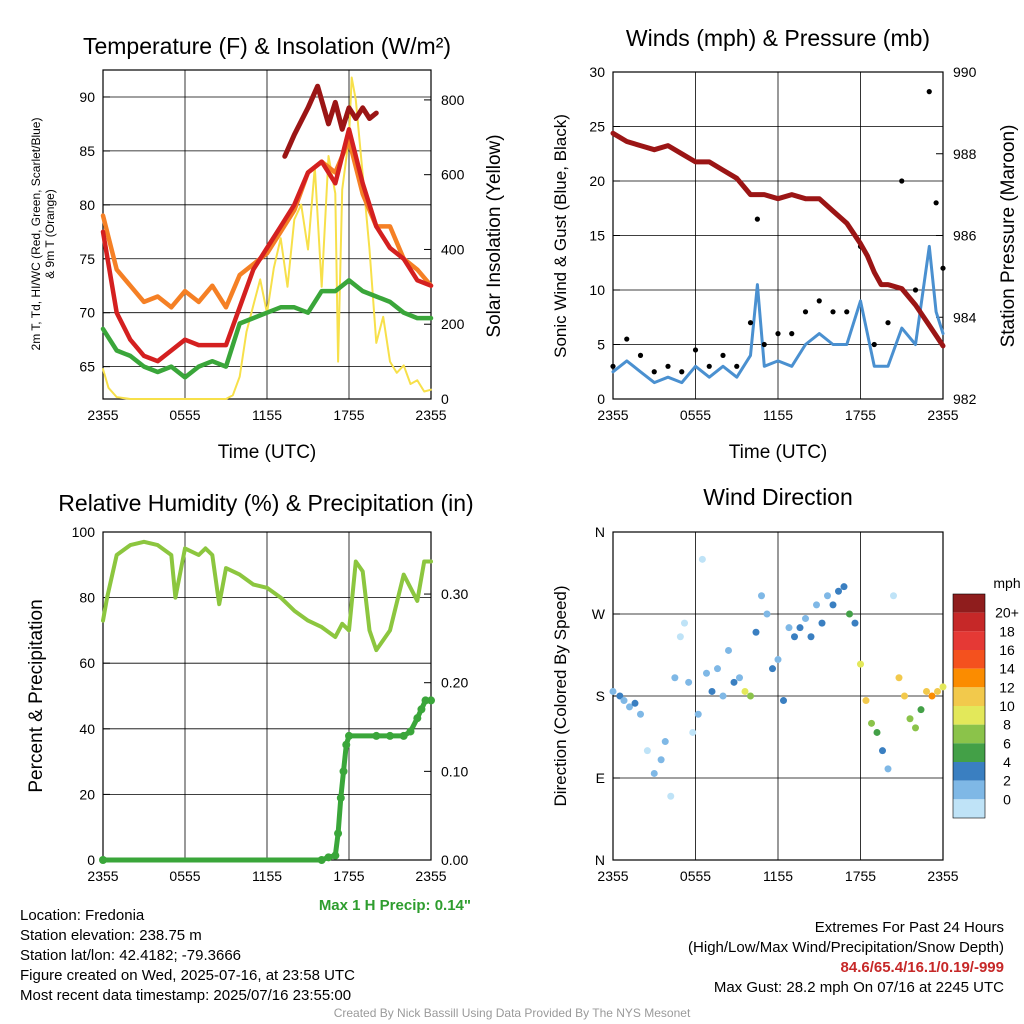 Image resolution: width=1024 pixels, height=1024 pixels. I want to click on winds-panel-title: Winds (mph) & Pressure (mb), so click(778, 38).